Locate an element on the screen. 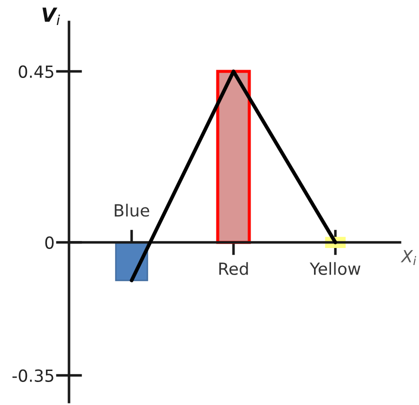  x-tick-label: Blue is located at coordinates (132, 210).